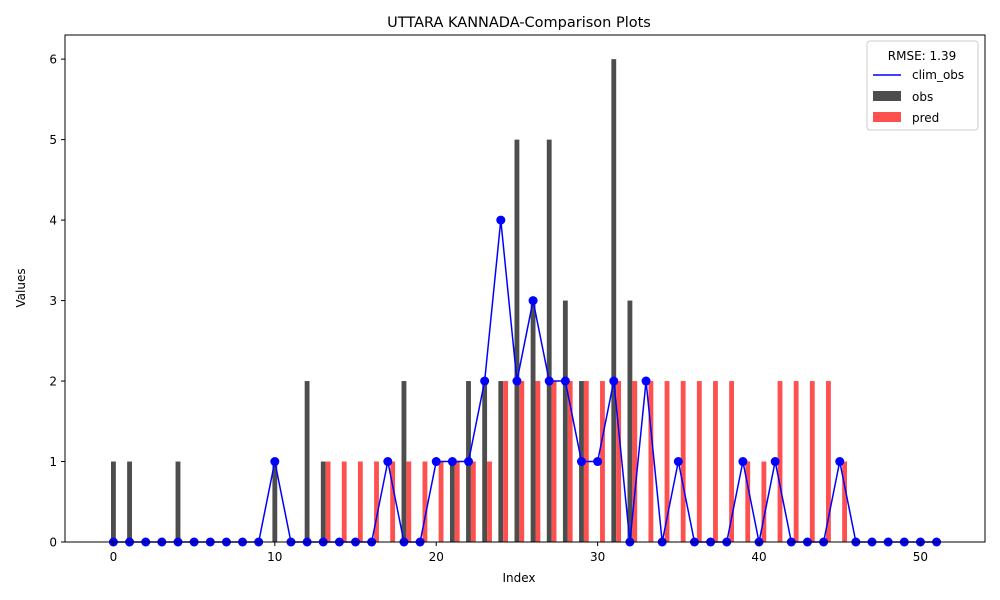 Image resolution: width=1000 pixels, height=600 pixels. Describe the element at coordinates (53, 221) in the screenshot. I see `y-tick-label: 4` at that location.